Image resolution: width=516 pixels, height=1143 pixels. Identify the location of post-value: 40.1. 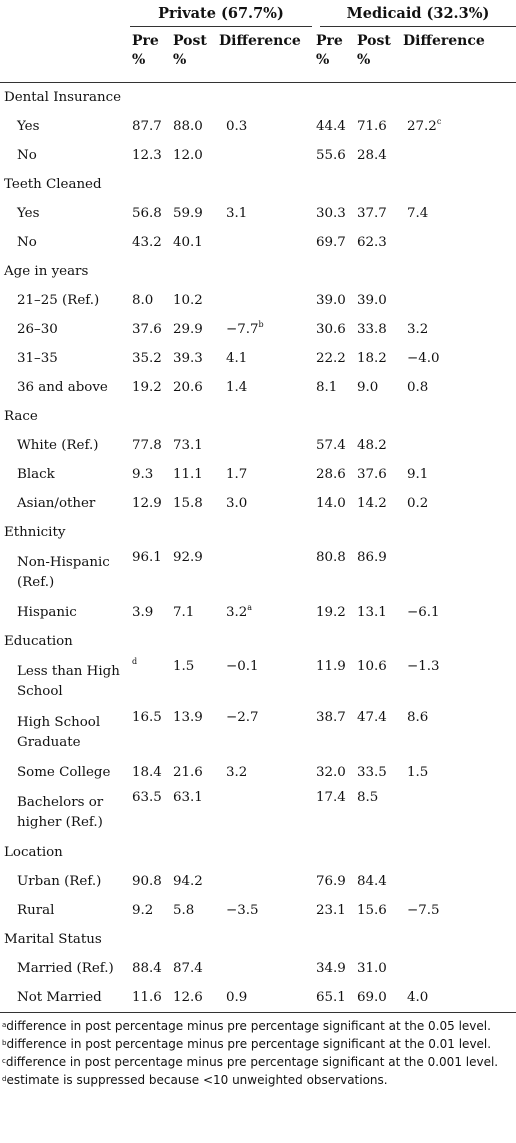
(188, 242).